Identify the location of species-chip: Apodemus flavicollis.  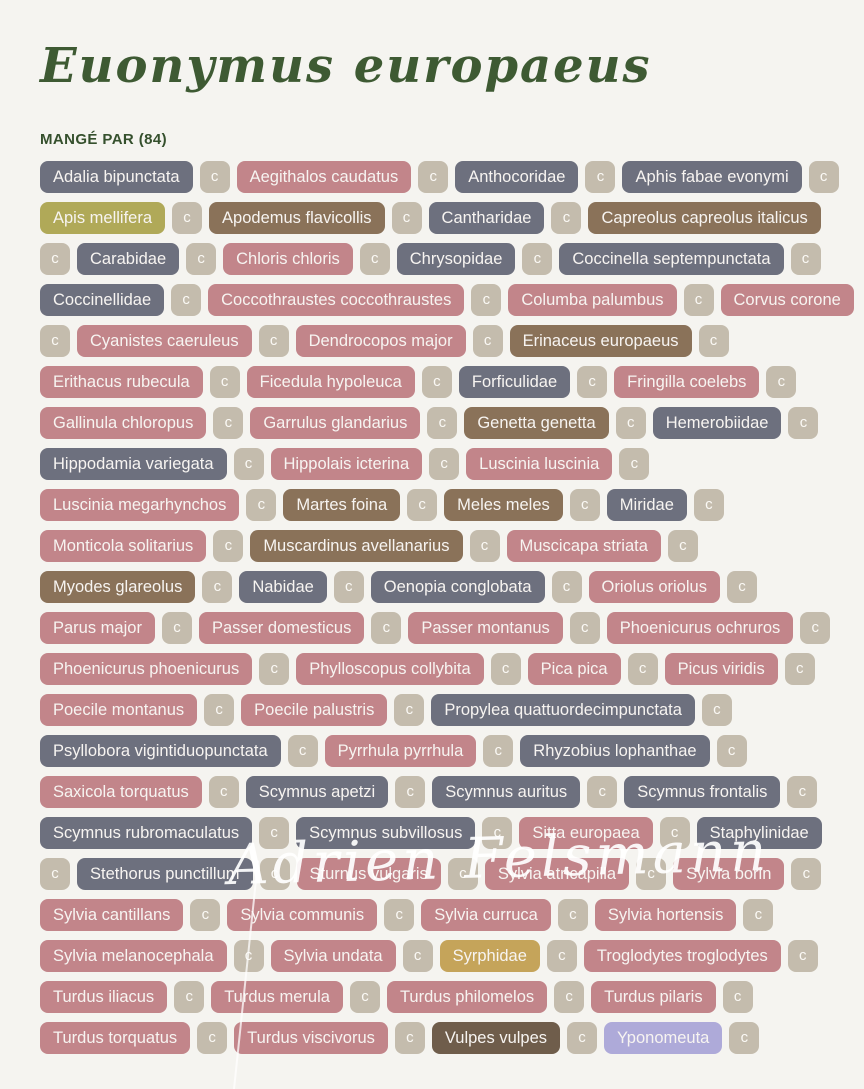
(297, 217).